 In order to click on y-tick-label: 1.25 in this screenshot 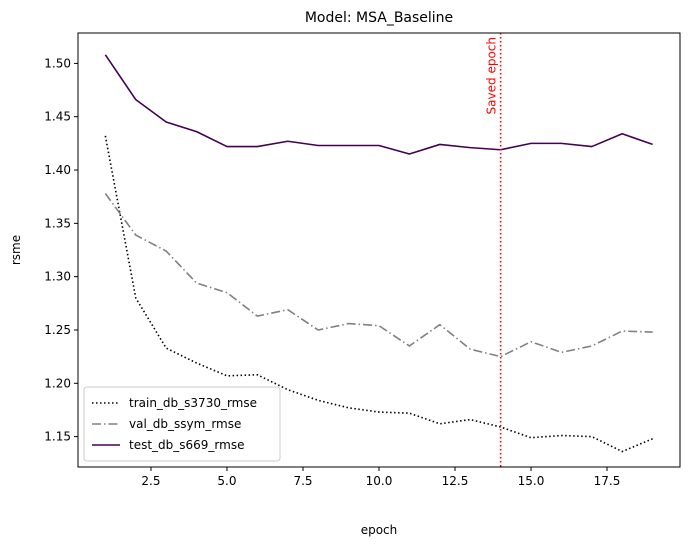, I will do `click(57, 330)`.